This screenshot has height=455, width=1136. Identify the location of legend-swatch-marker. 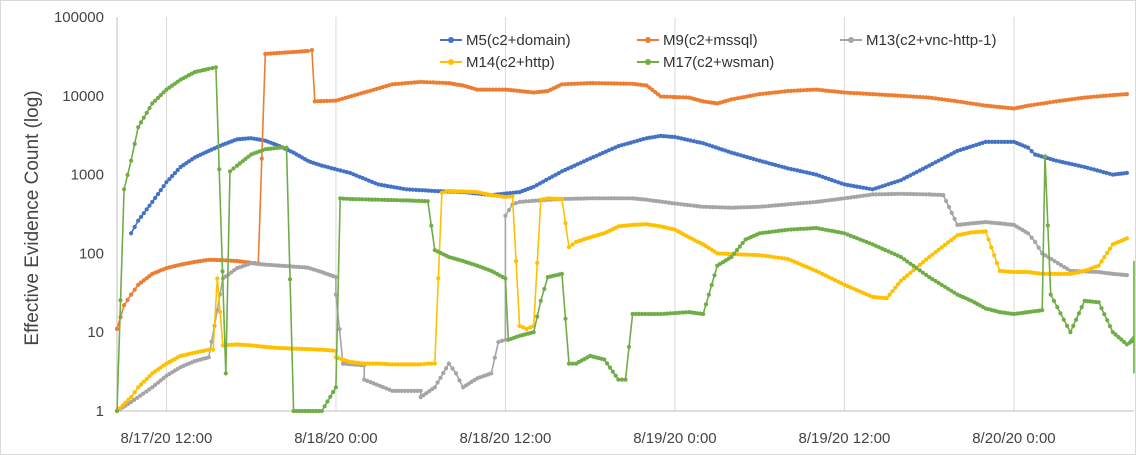
(648, 62).